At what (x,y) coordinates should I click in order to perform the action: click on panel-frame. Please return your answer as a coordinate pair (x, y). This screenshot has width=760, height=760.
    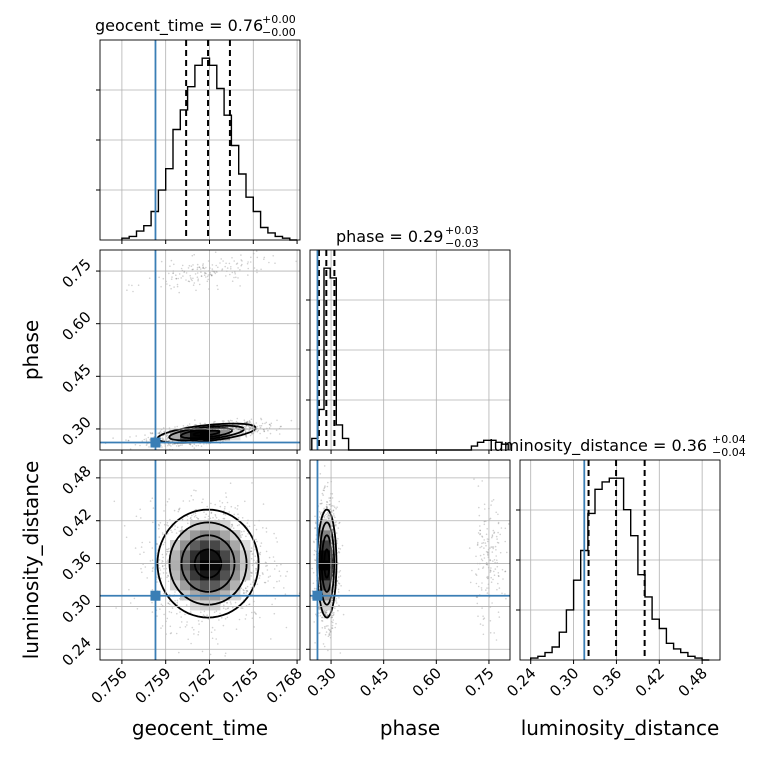
    Looking at the image, I should click on (410, 560).